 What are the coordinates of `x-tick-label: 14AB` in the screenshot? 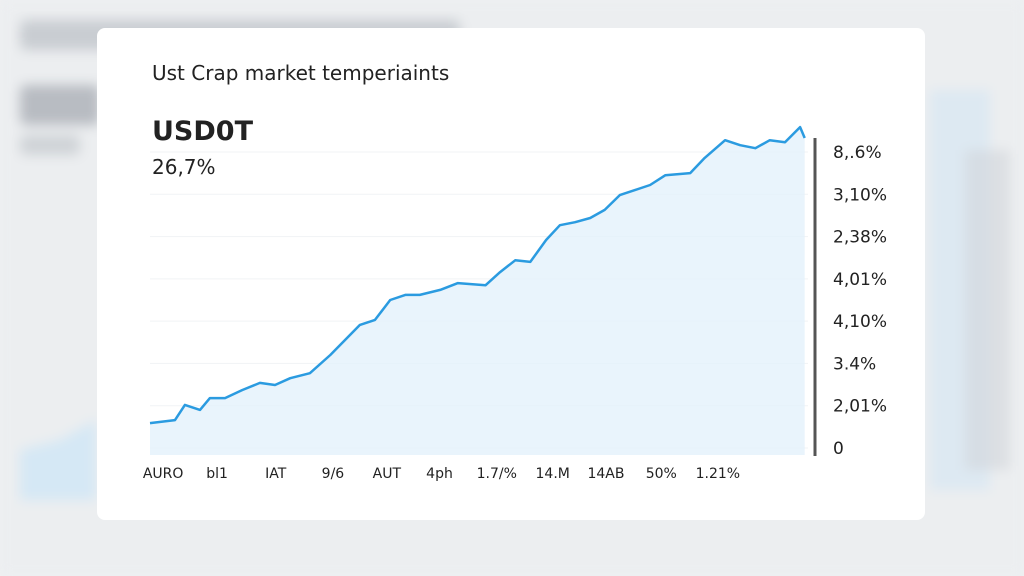 It's located at (605, 474).